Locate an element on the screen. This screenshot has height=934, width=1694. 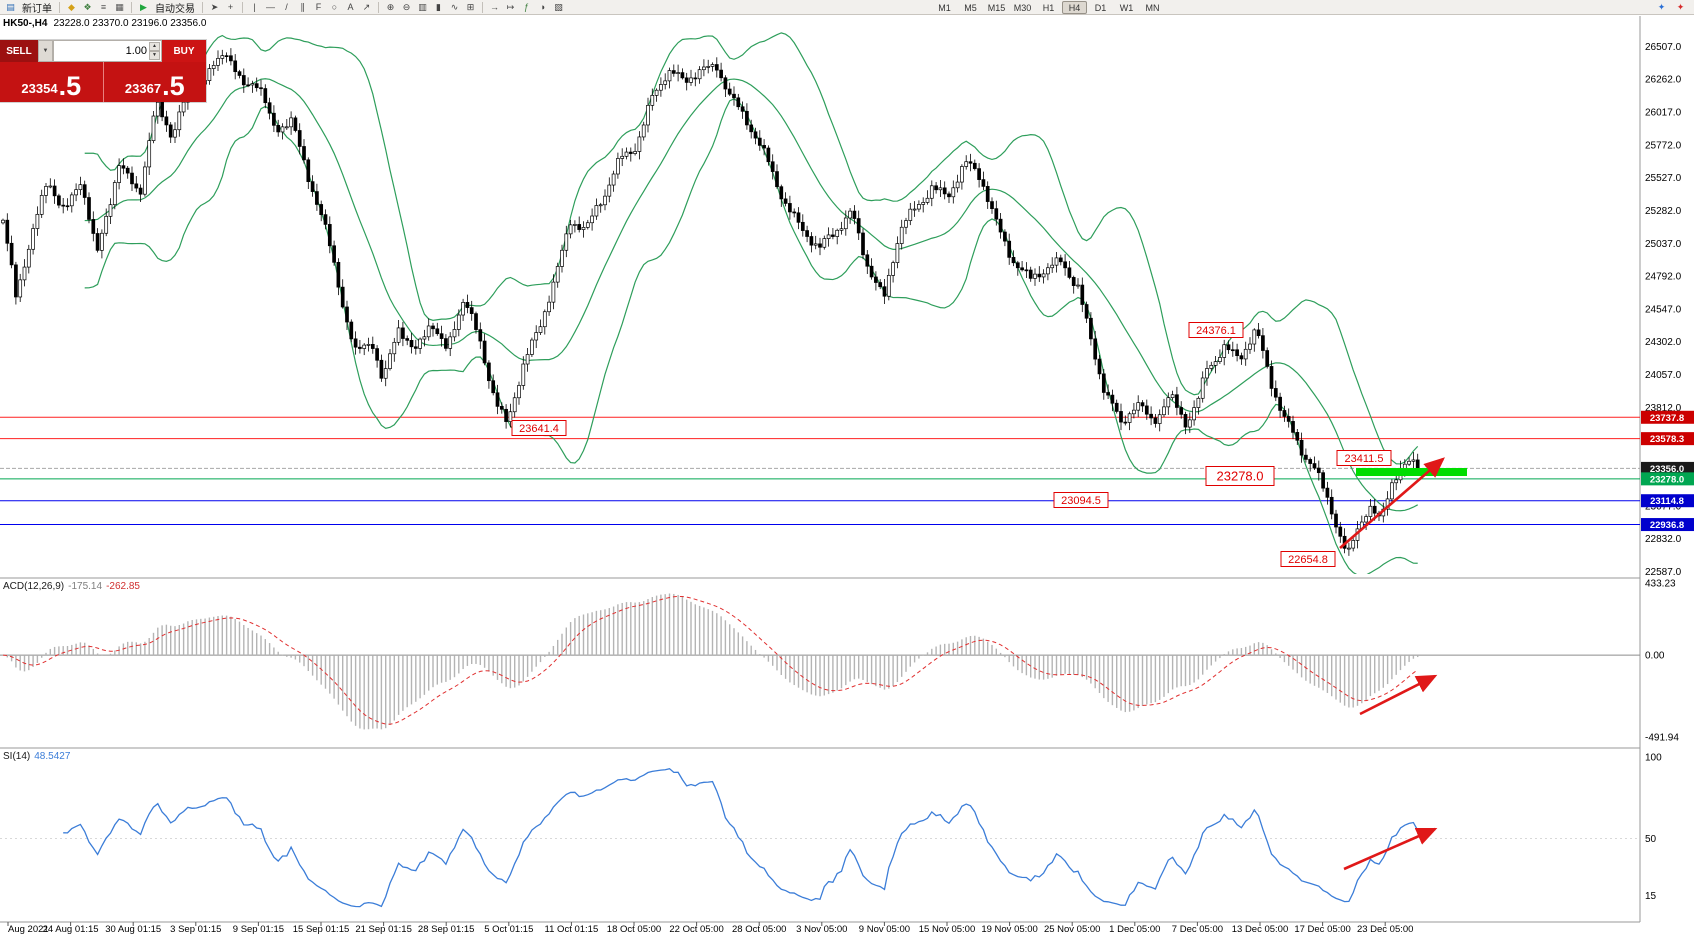
macd-signal-line is located at coordinates (710, 660).